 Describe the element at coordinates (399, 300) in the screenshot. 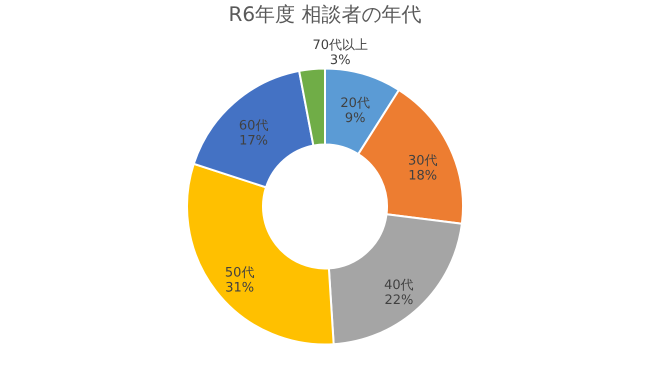

I see `data-label: 22%` at that location.